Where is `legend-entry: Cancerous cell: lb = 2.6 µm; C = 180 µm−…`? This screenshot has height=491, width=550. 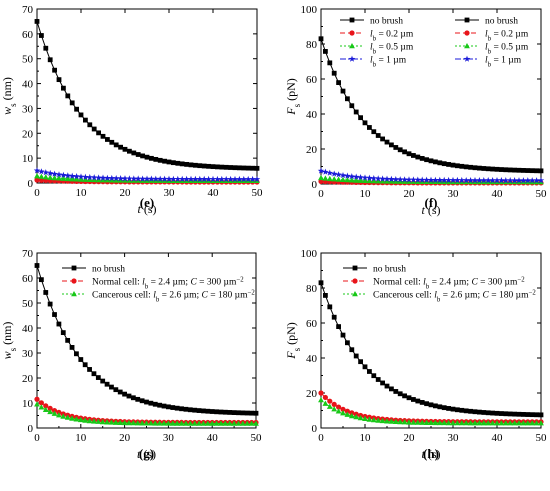
legend-entry: Cancerous cell: lb = 2.6 µm; C = 180 µm−… is located at coordinates (454, 296).